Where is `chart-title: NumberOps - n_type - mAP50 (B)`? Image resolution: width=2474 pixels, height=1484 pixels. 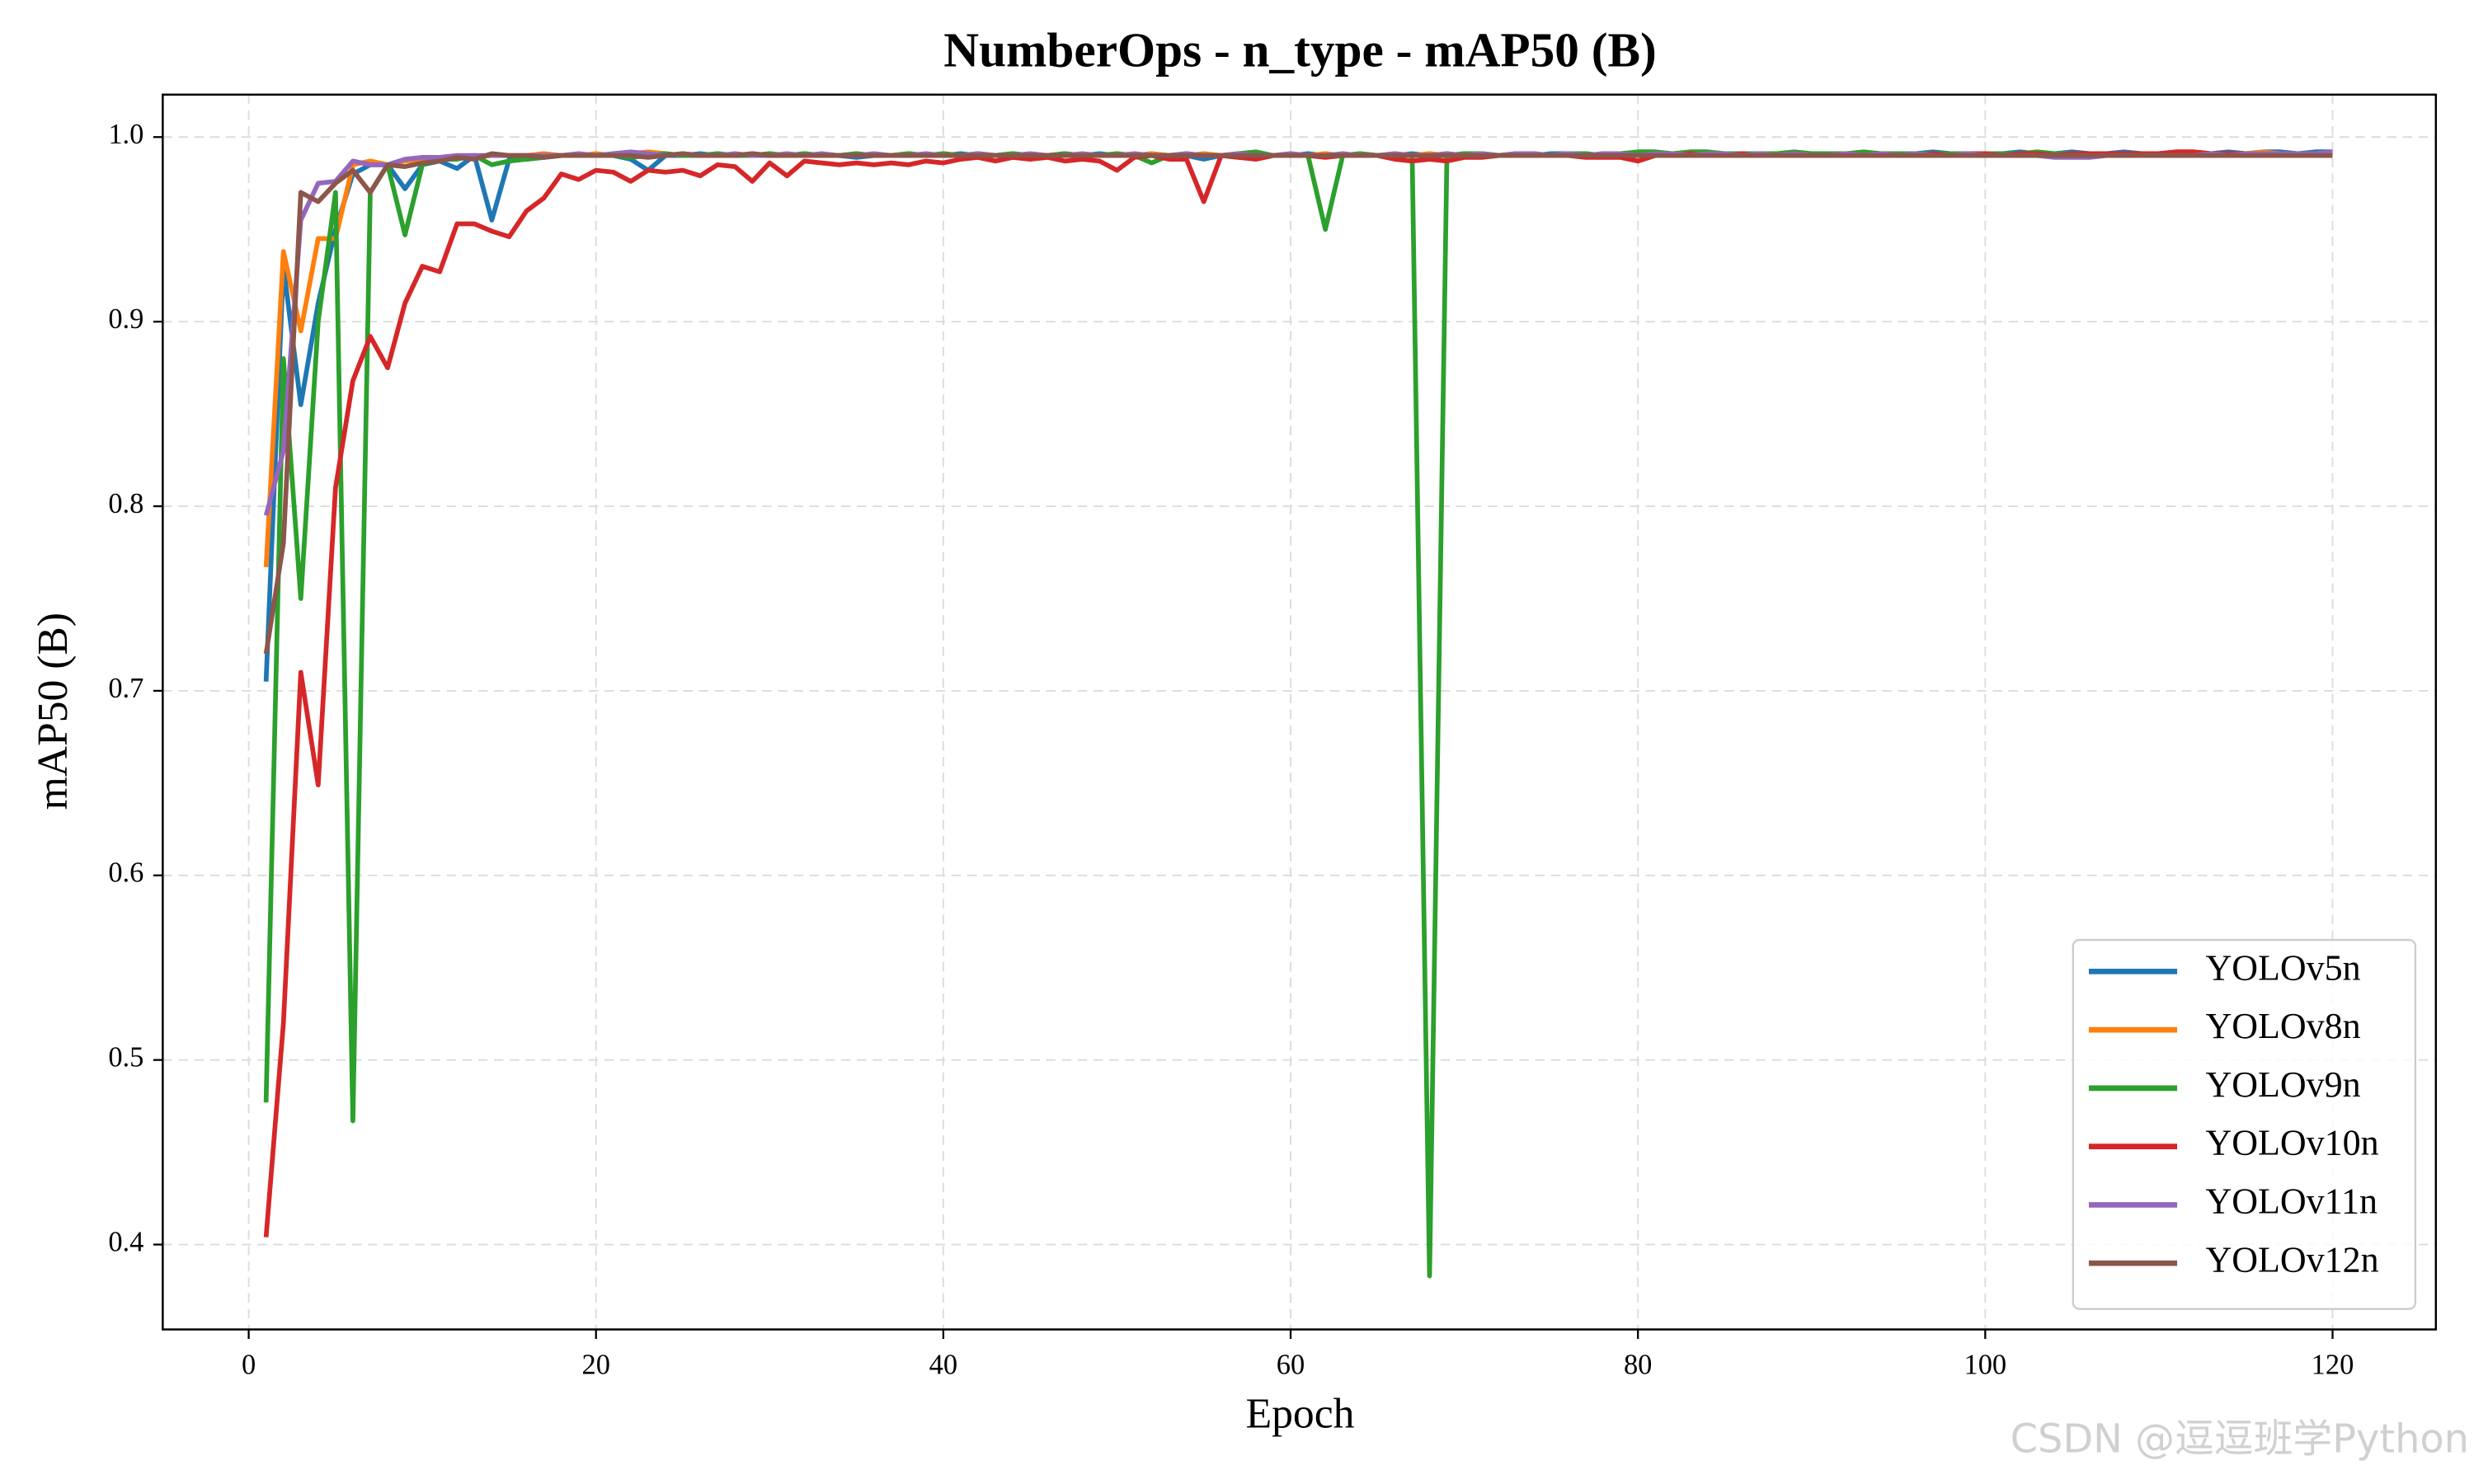
chart-title: NumberOps - n_type - mAP50 (B) is located at coordinates (1299, 50).